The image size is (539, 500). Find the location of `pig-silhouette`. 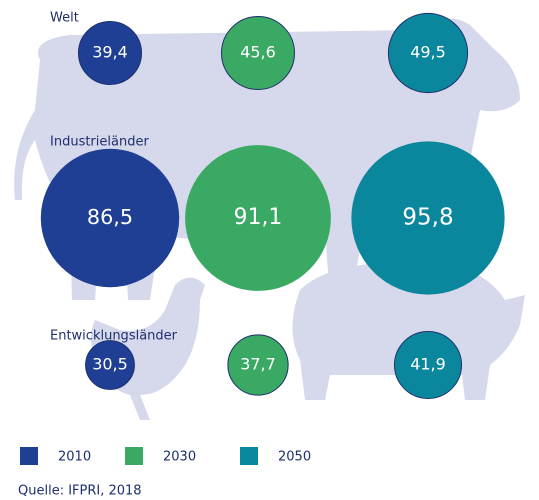

pig-silhouette is located at coordinates (408, 330).